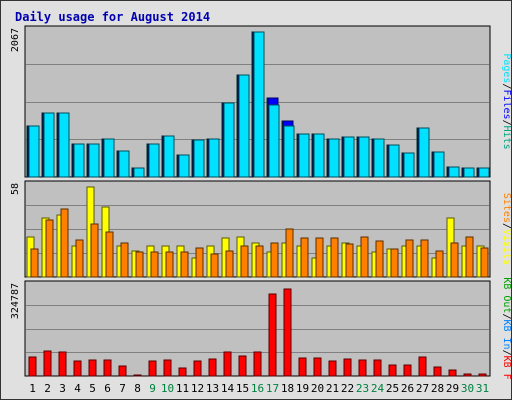 The image size is (512, 400). I want to click on legend-files: Files, so click(506, 104).